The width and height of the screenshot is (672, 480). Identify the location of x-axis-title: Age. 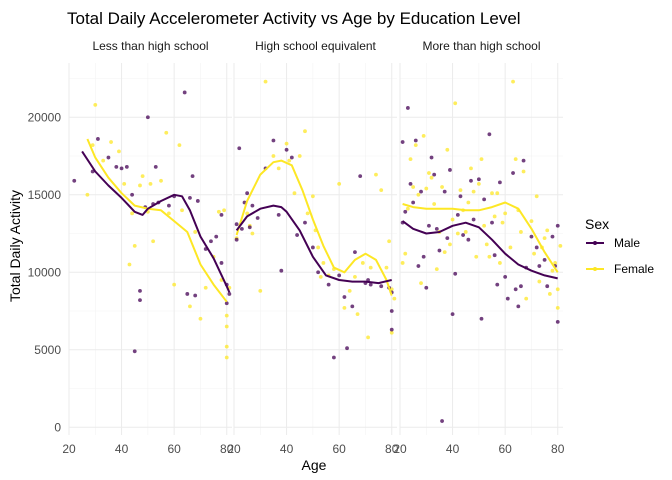
(314, 465).